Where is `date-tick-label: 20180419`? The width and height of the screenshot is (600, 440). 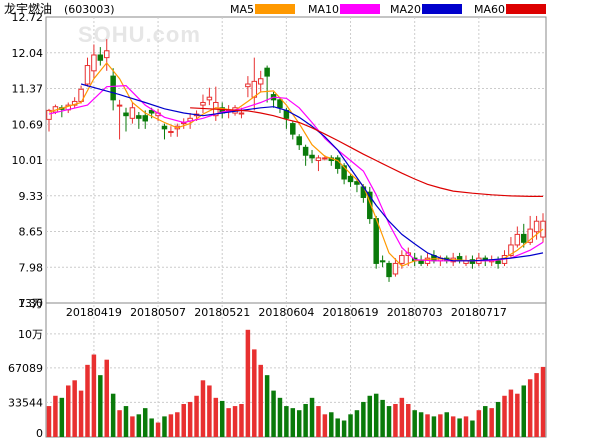
date-tick-label: 20180419 is located at coordinates (94, 312).